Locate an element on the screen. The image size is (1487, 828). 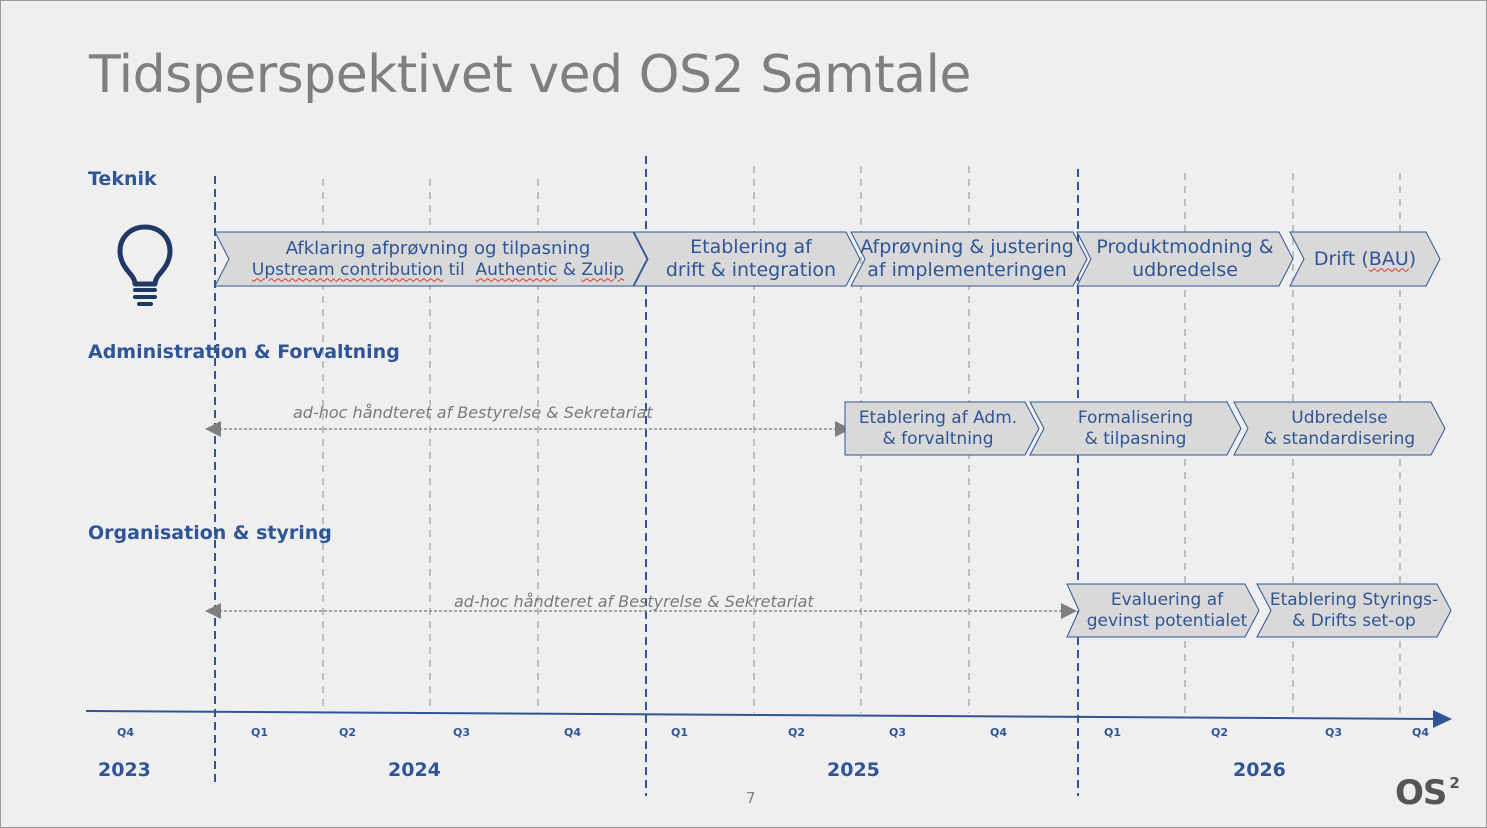
admin-phase-1-line1: Etablering af Adm. is located at coordinates (938, 418).